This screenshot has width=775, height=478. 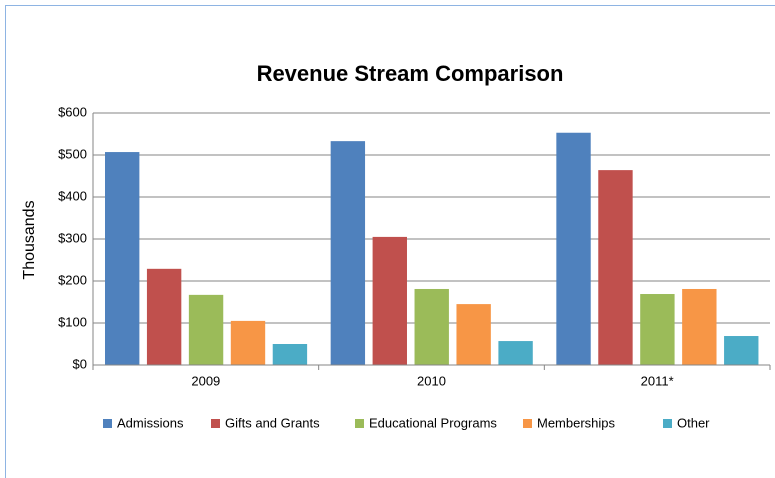 What do you see at coordinates (693, 422) in the screenshot?
I see `legend-label: Other` at bounding box center [693, 422].